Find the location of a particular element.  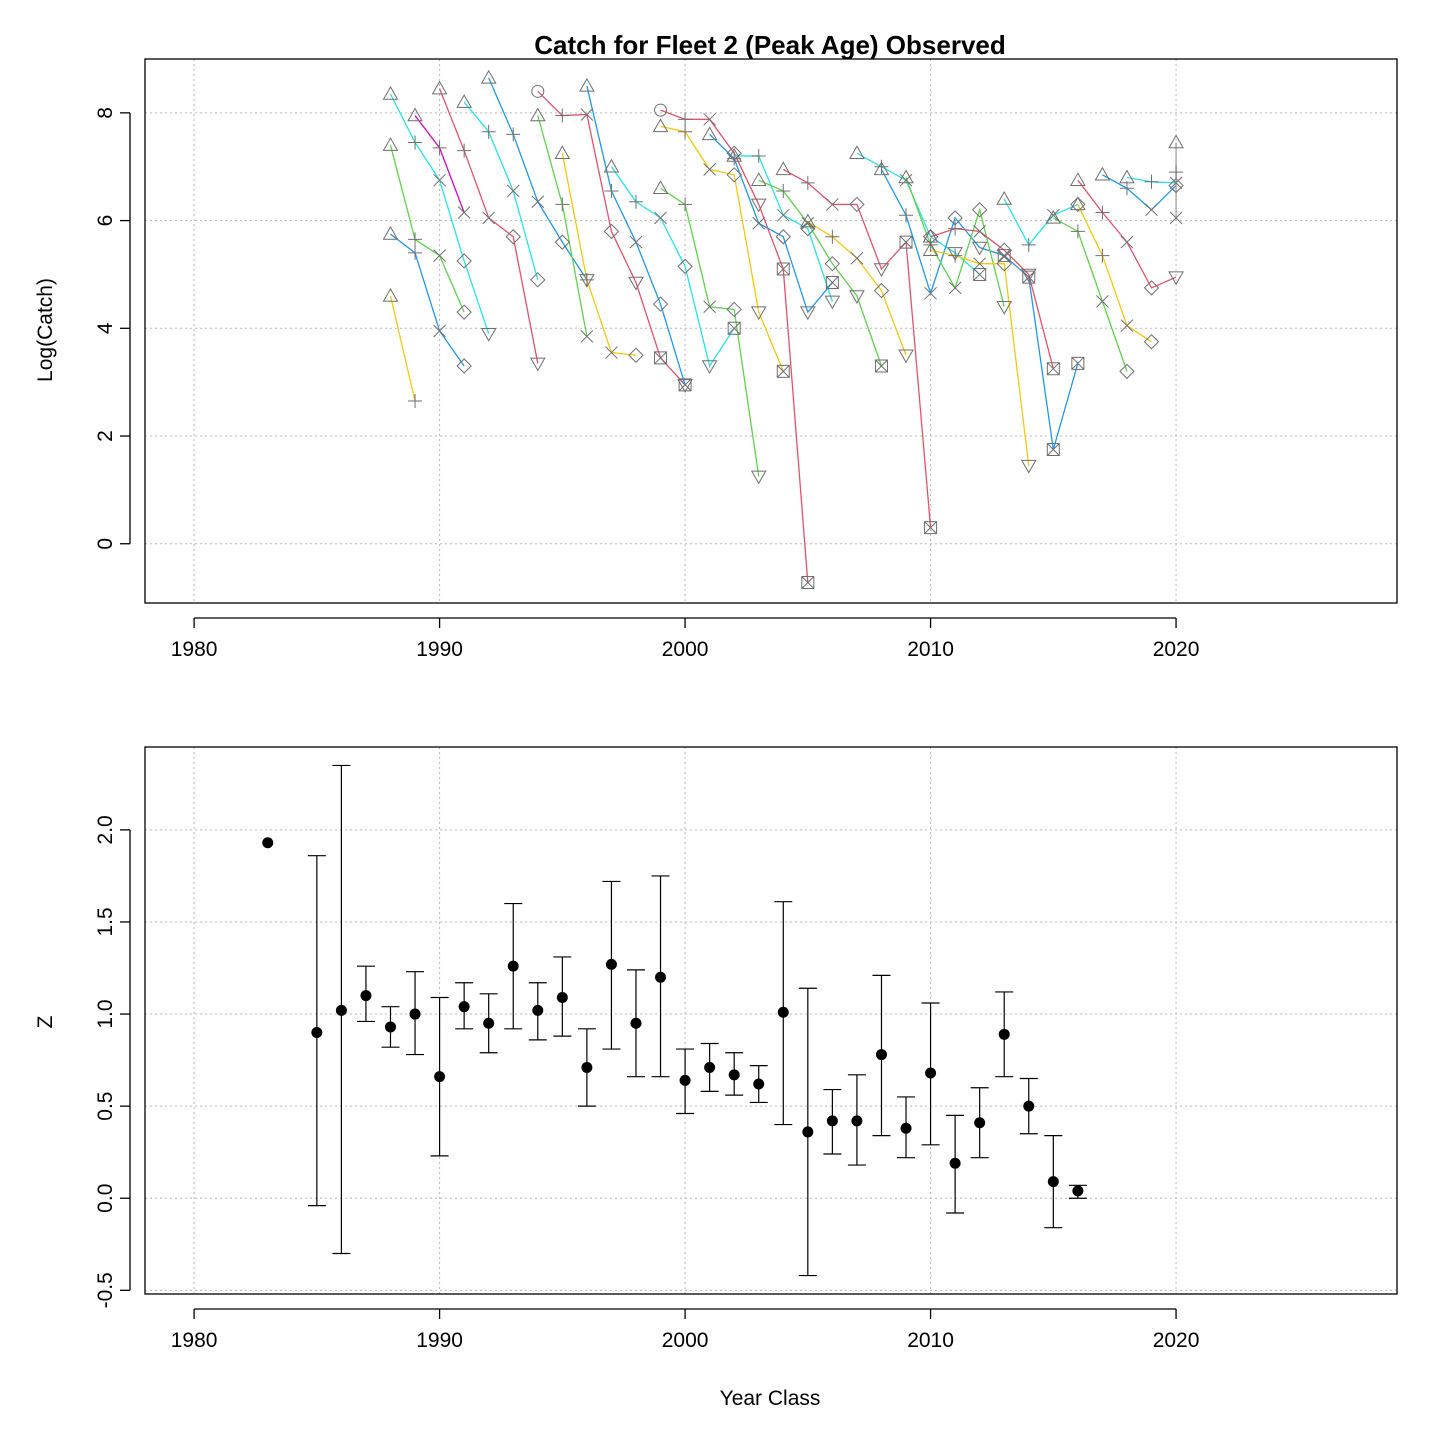

y-tick-label: 0.5 is located at coordinates (105, 1106).